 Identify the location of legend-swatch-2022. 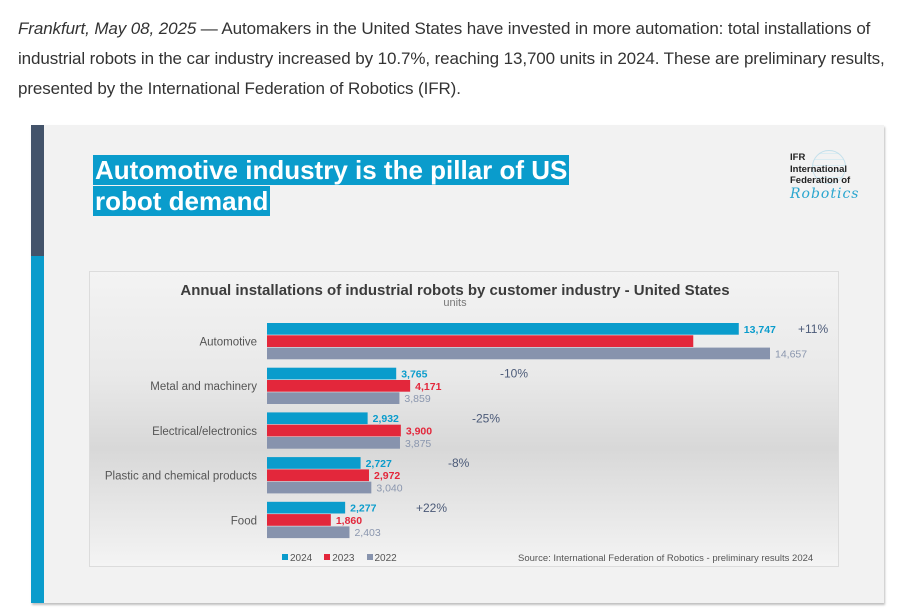
(369, 557).